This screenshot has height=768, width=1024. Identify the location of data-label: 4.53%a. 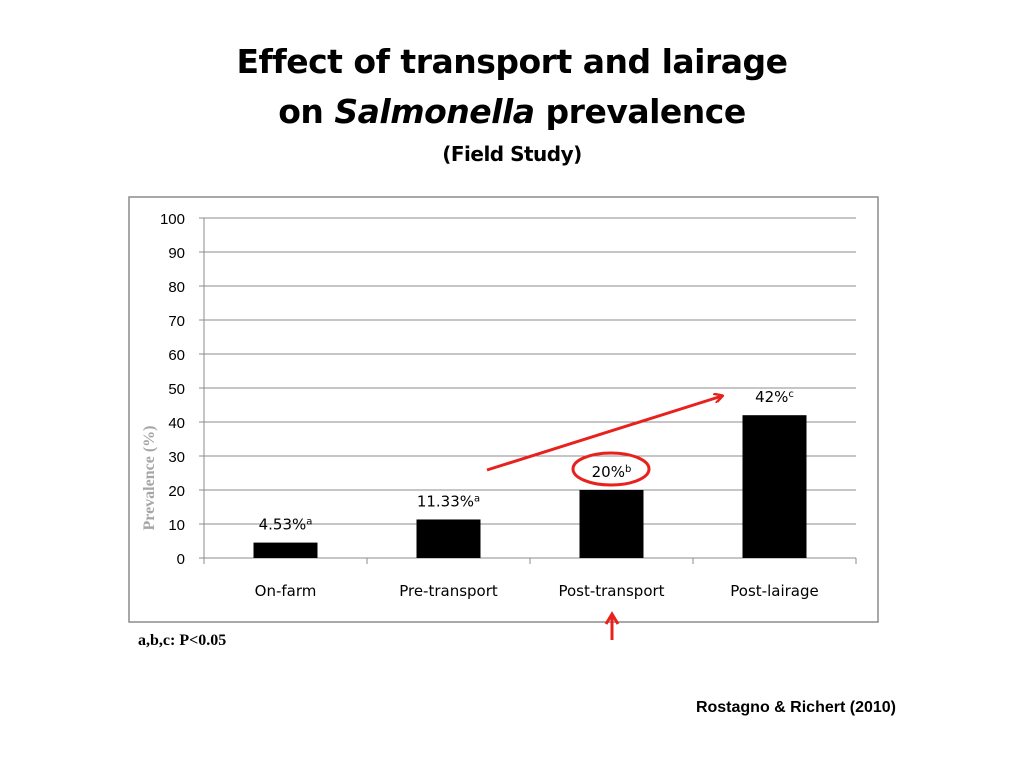
(286, 525).